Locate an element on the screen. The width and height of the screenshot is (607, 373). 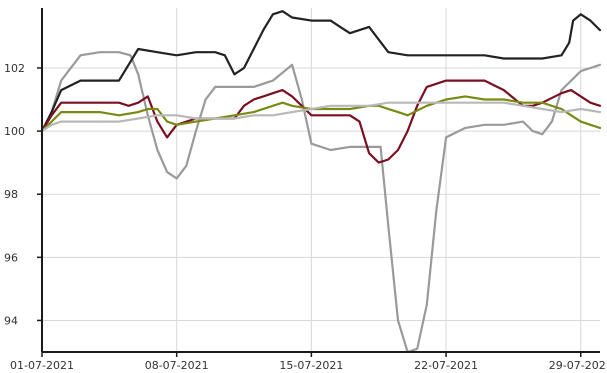
y-tick-label: 96 is located at coordinates (11, 257).